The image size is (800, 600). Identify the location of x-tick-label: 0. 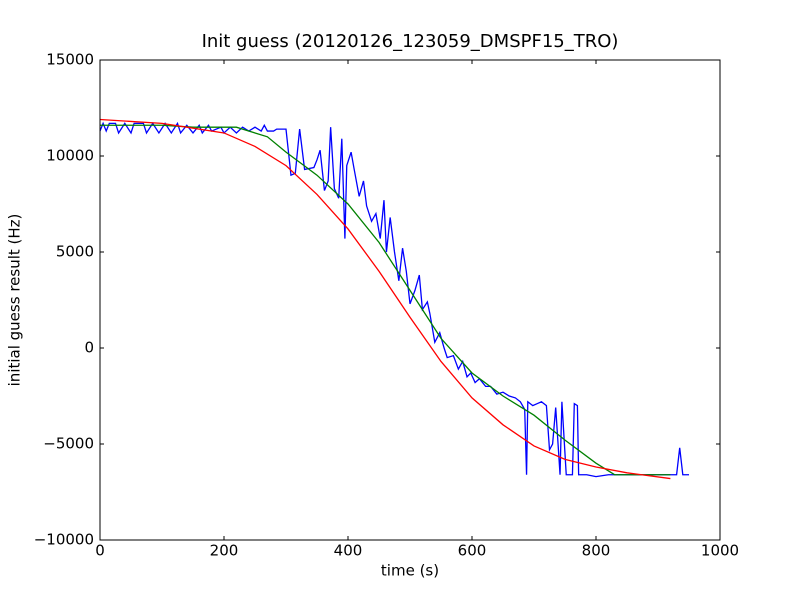
(100, 551).